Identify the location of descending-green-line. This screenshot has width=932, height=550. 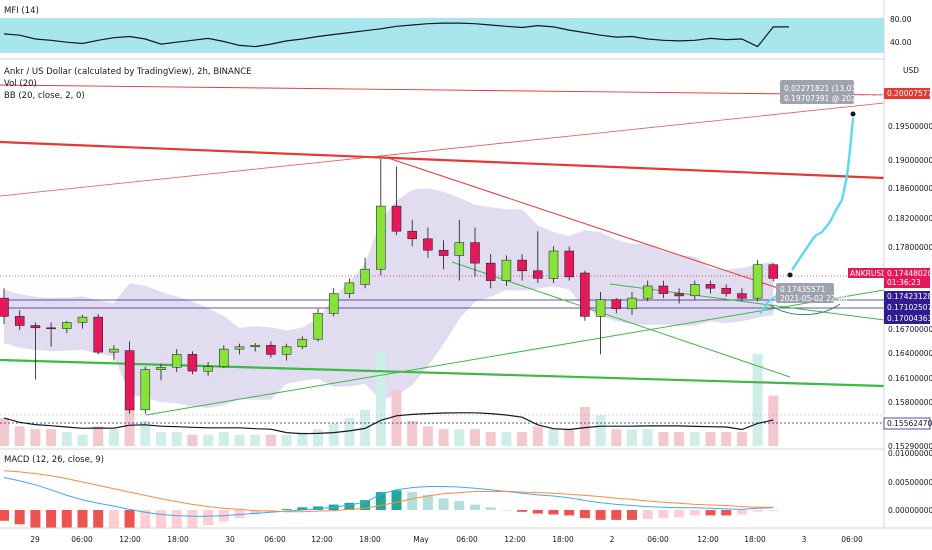
(621, 319).